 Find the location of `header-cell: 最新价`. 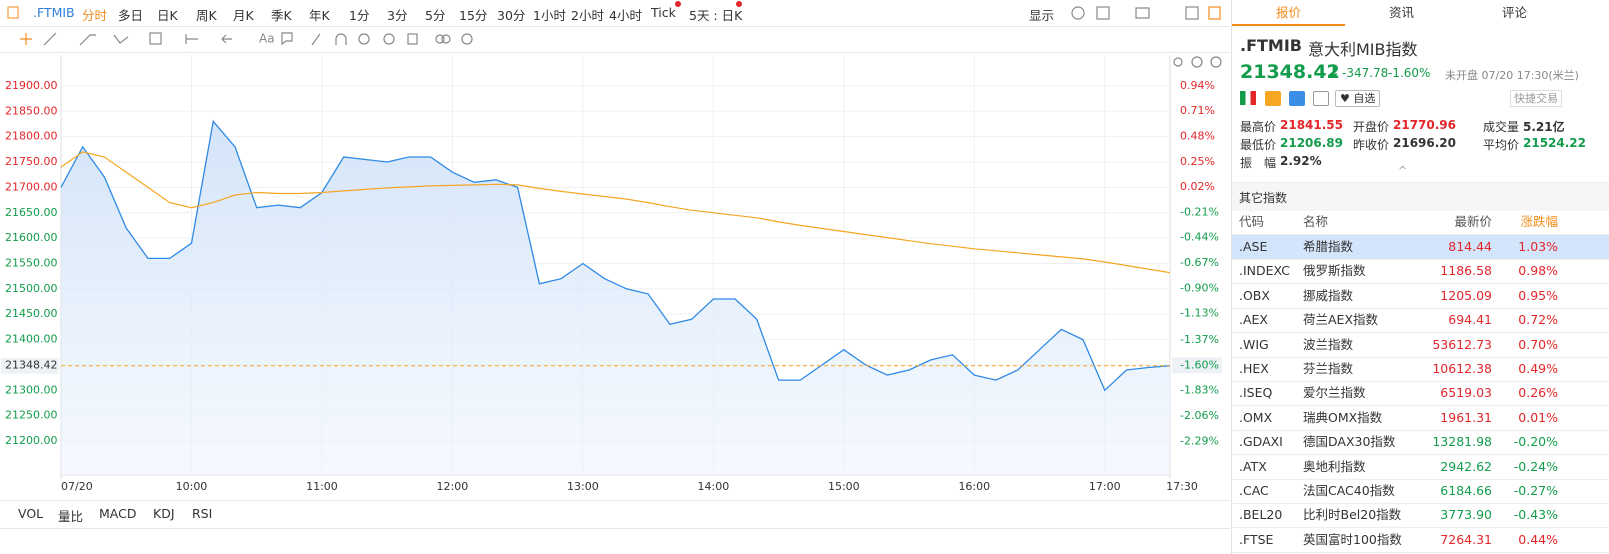

header-cell: 最新价 is located at coordinates (1473, 221).